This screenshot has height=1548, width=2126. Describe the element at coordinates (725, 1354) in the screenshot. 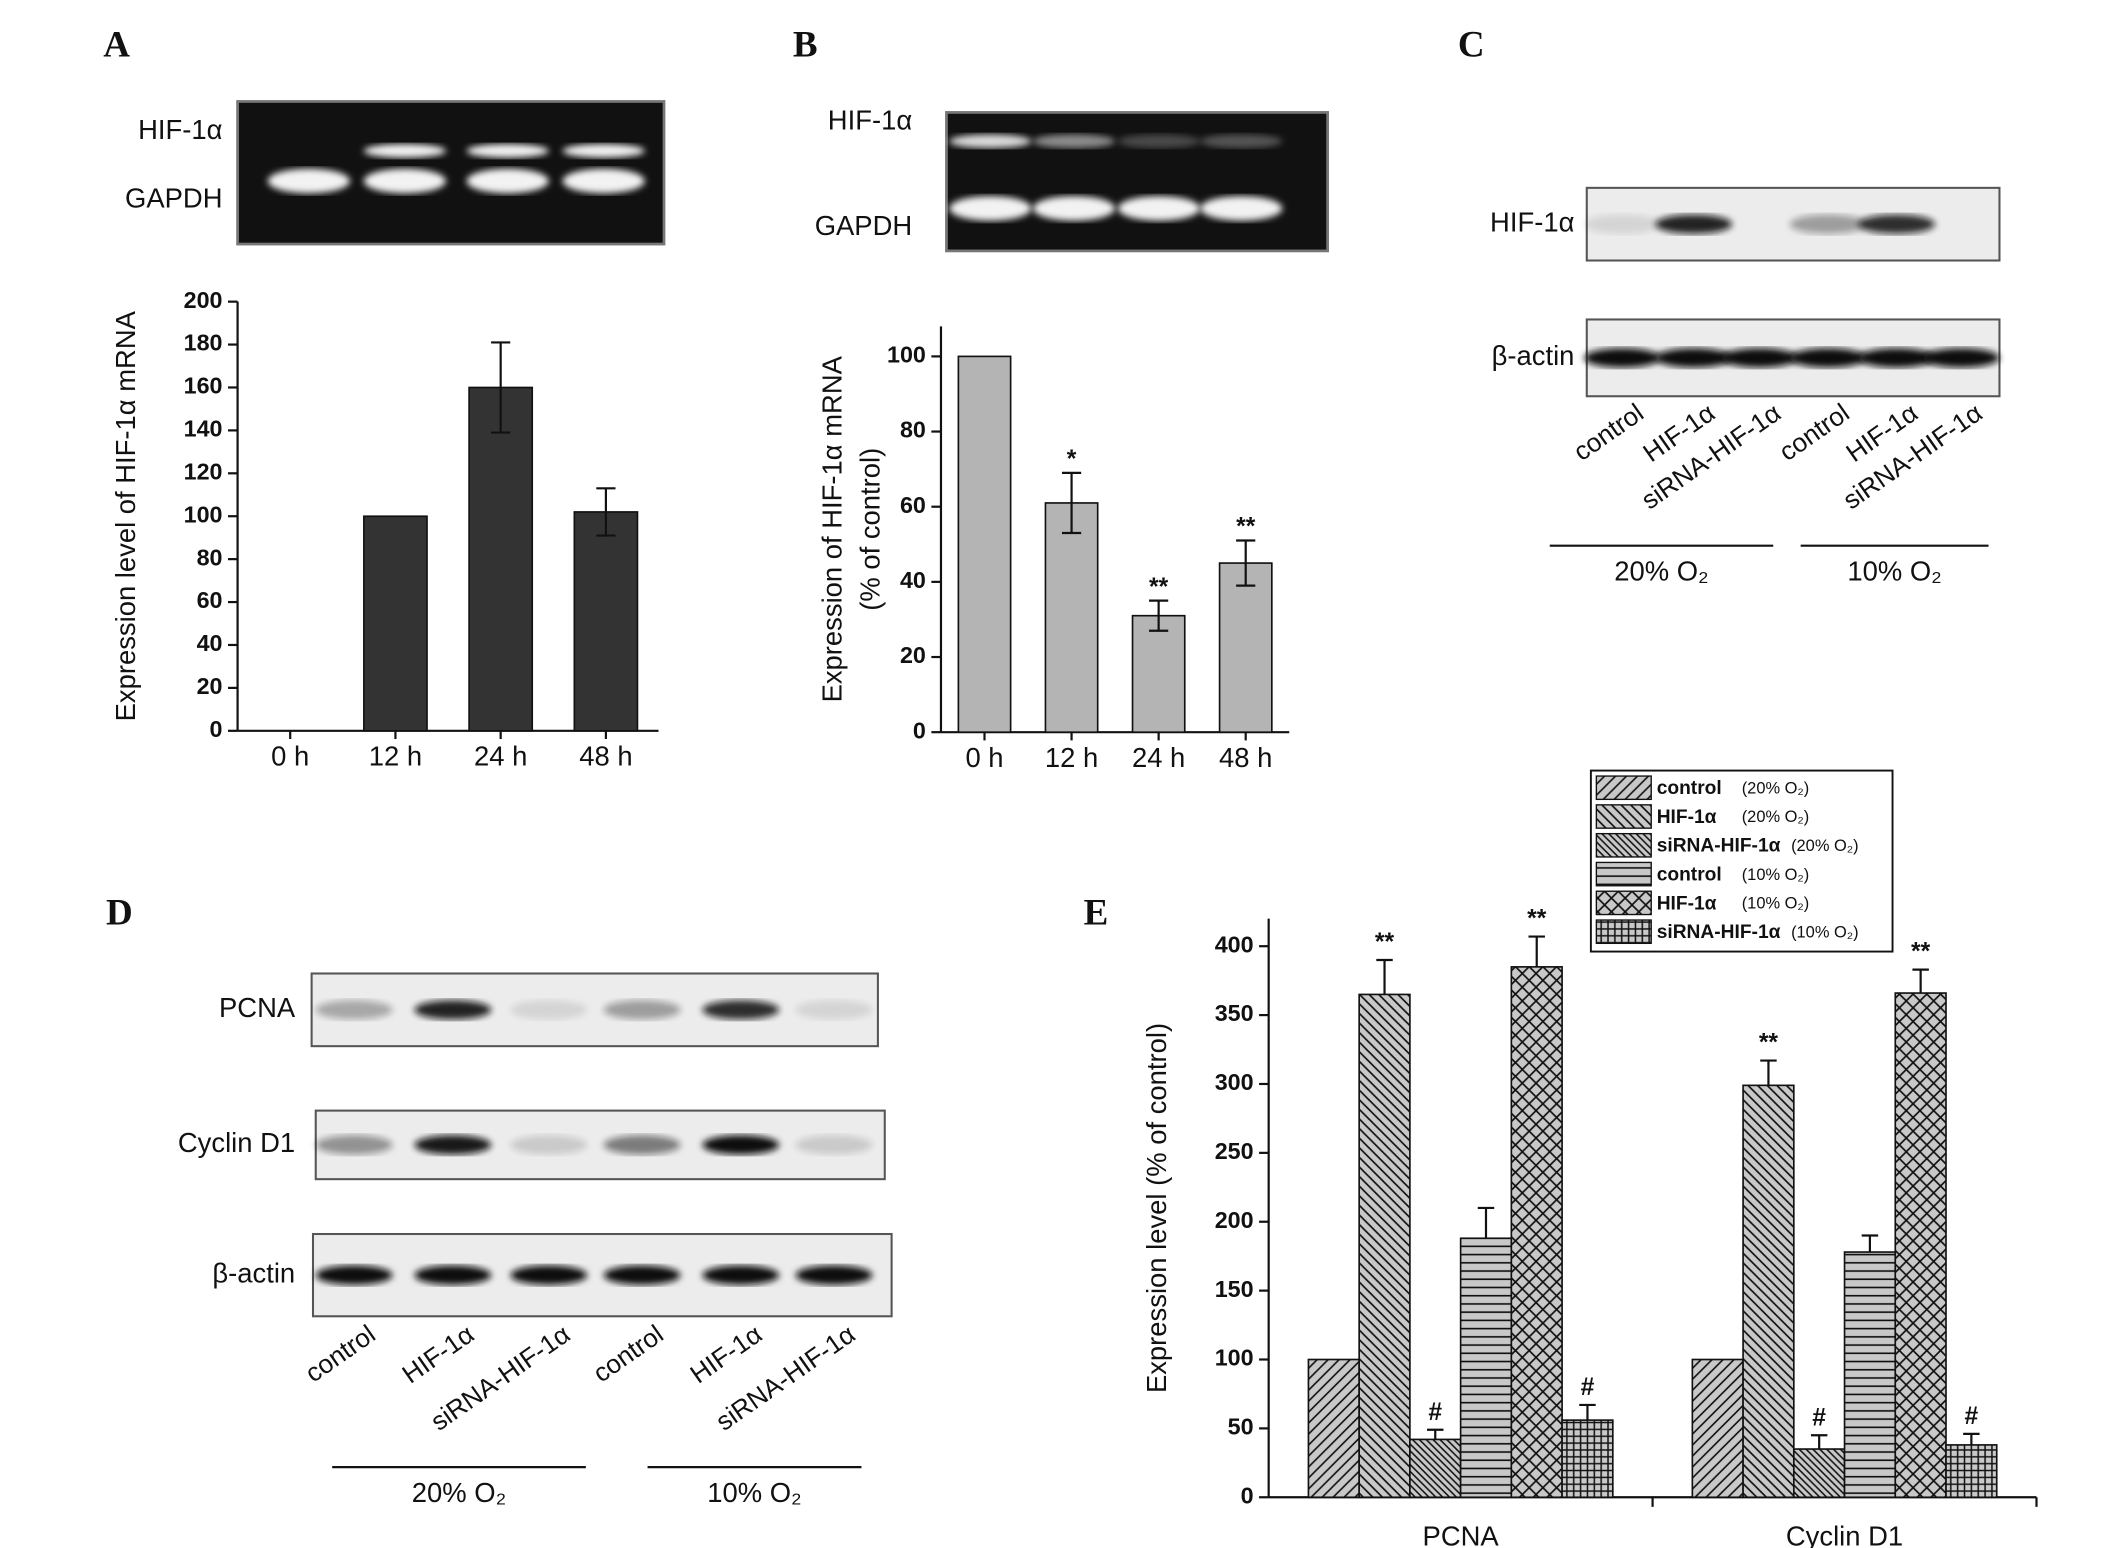

I see `lane-label: HIF-1α` at that location.